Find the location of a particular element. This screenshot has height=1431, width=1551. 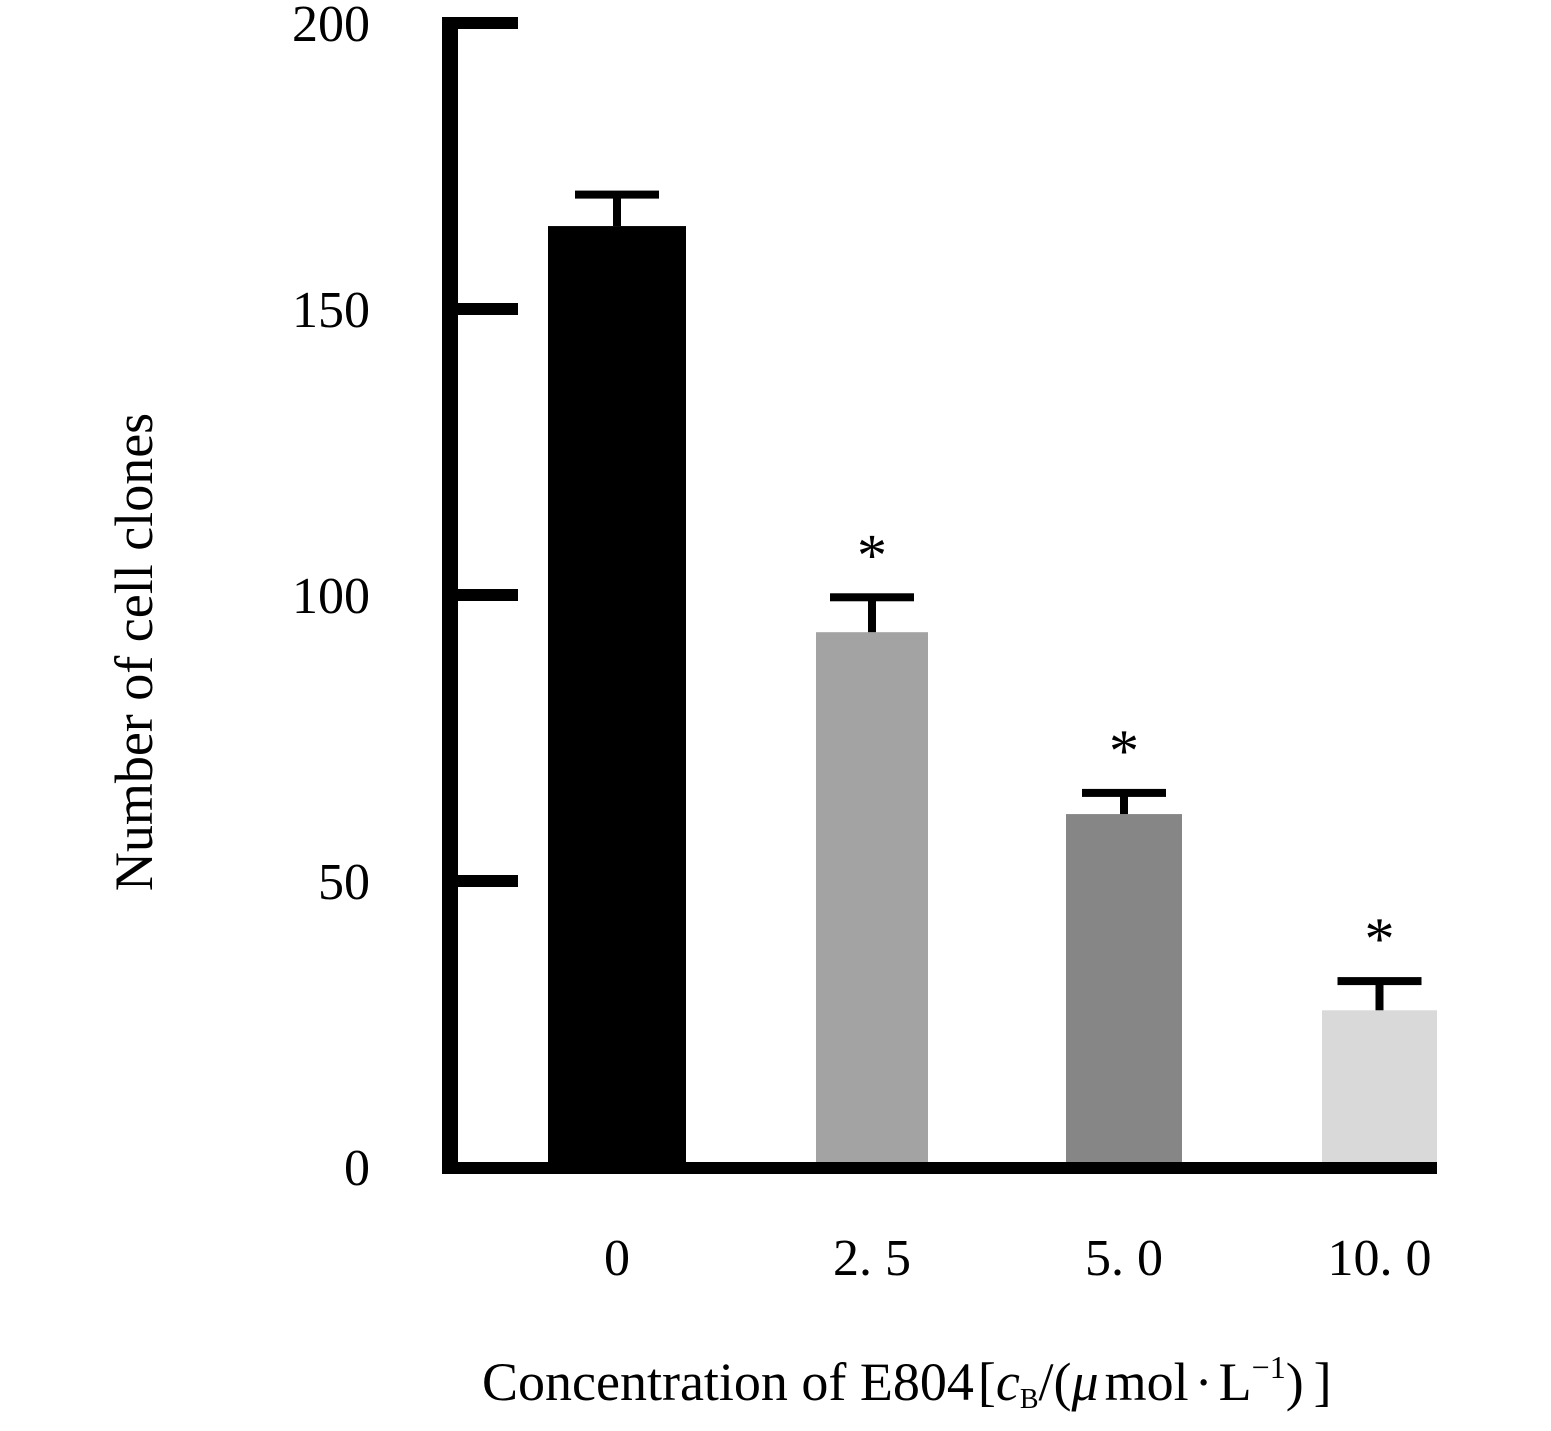

y-tick-label: 150 is located at coordinates (331, 310).